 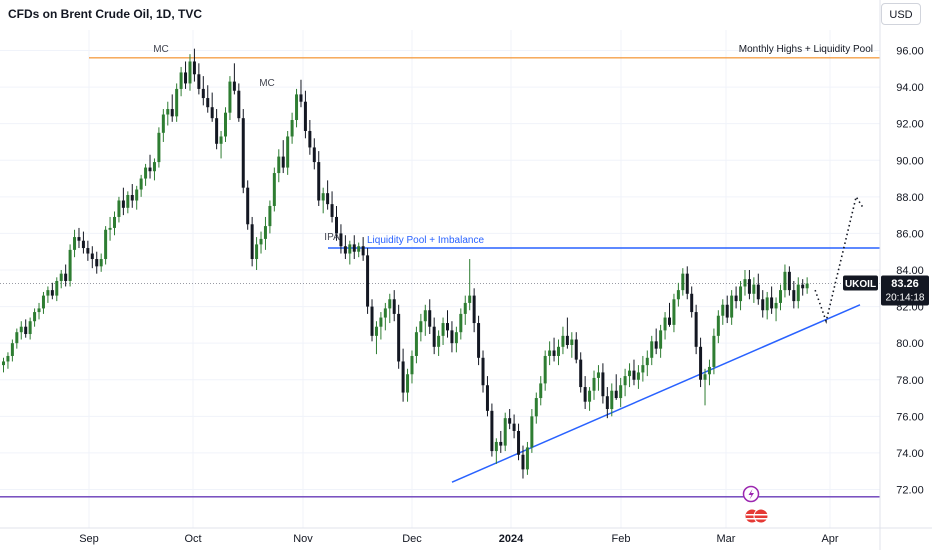 What do you see at coordinates (829, 539) in the screenshot?
I see `x-tick-label: Apr` at bounding box center [829, 539].